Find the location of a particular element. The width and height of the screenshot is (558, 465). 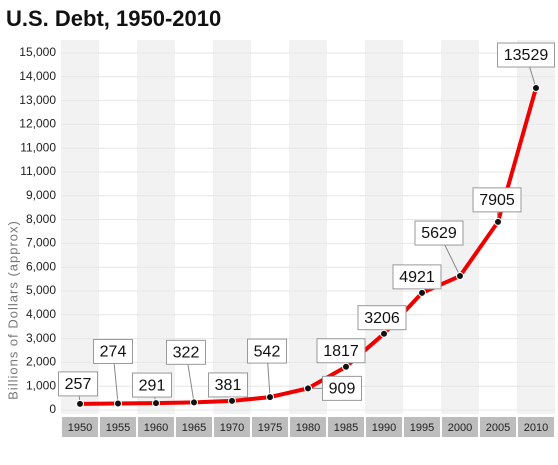

data-label: 4921 is located at coordinates (417, 277).